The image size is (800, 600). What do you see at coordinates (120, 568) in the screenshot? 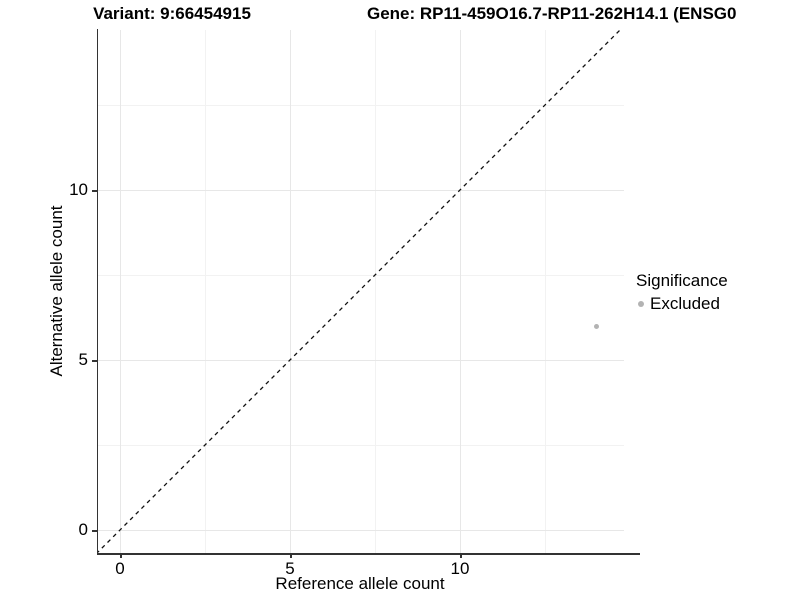
I see `x-tick-label: 0` at bounding box center [120, 568].